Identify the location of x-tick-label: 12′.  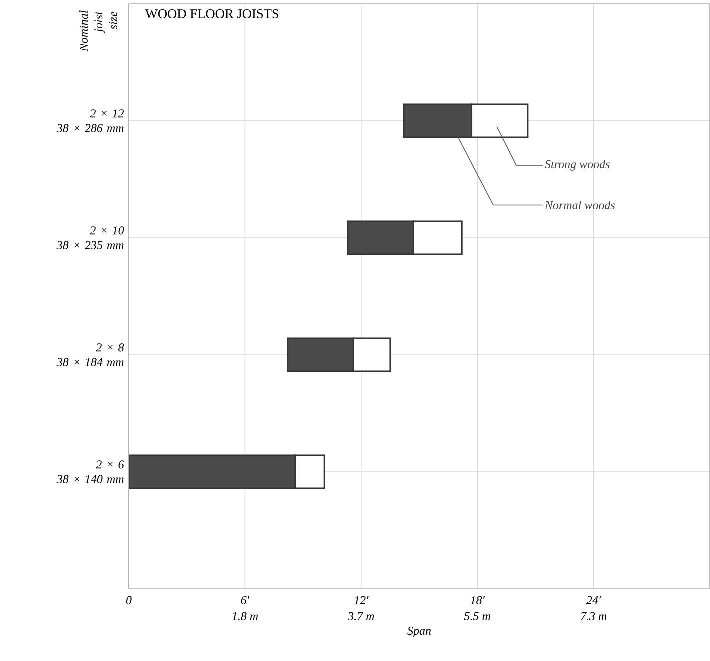
(361, 600).